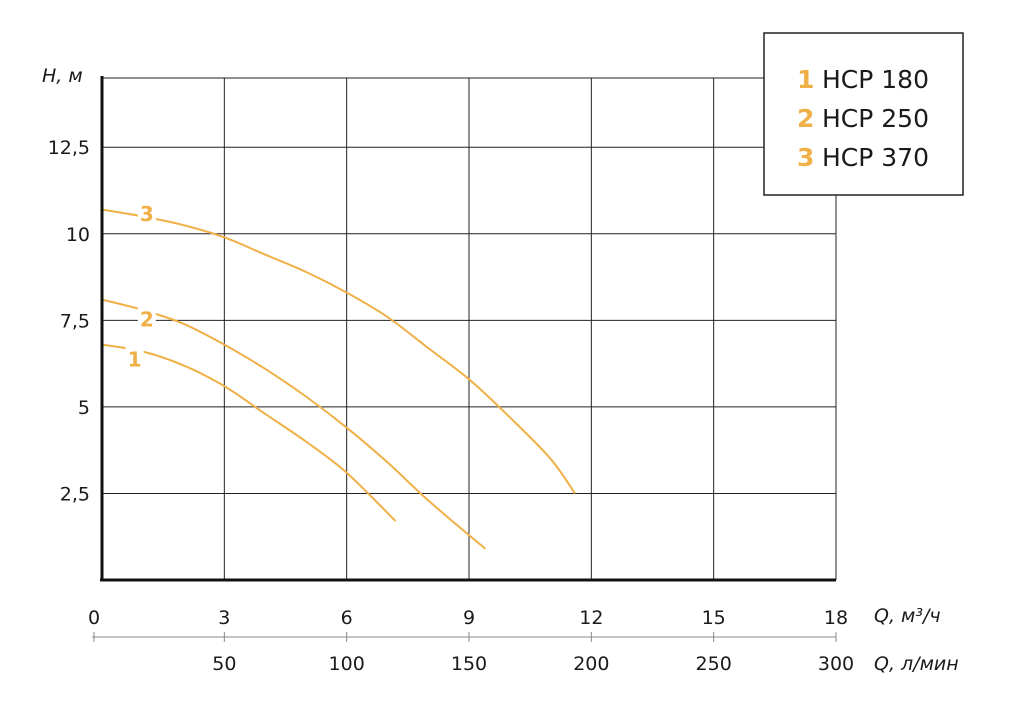 This screenshot has height=716, width=1010. What do you see at coordinates (907, 616) in the screenshot?
I see `x-axis-label: Q, м³/ч` at bounding box center [907, 616].